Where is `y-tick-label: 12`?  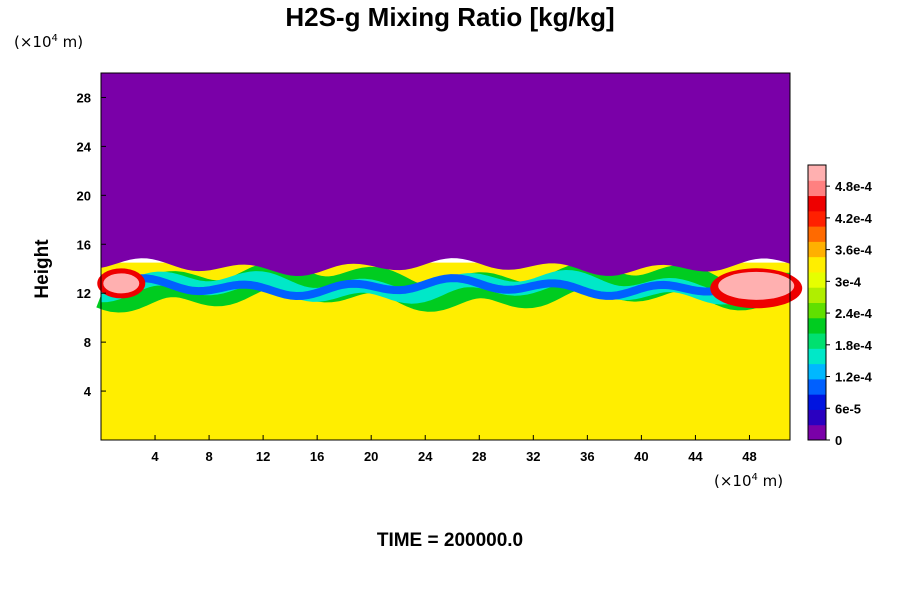
y-tick-label: 12 is located at coordinates (84, 293).